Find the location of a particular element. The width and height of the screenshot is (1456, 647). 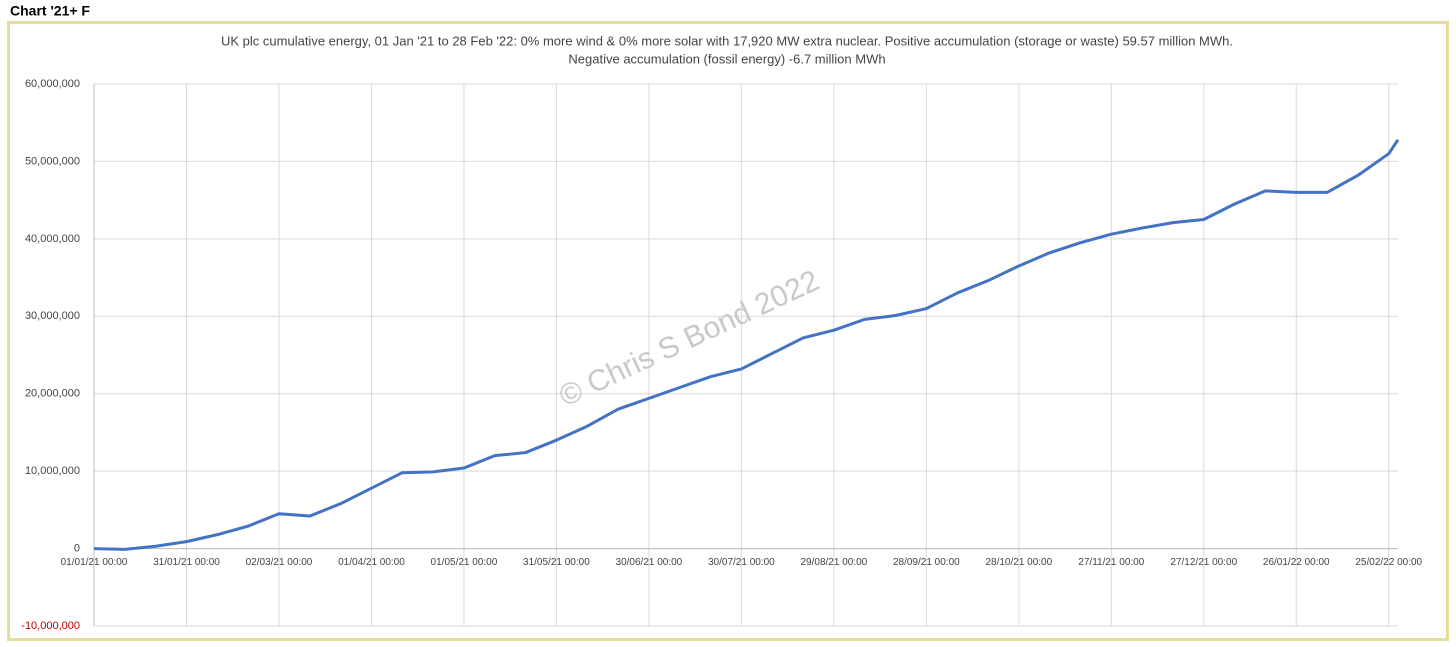

x-tick-label: 29/08/21 00:00 is located at coordinates (833, 562).